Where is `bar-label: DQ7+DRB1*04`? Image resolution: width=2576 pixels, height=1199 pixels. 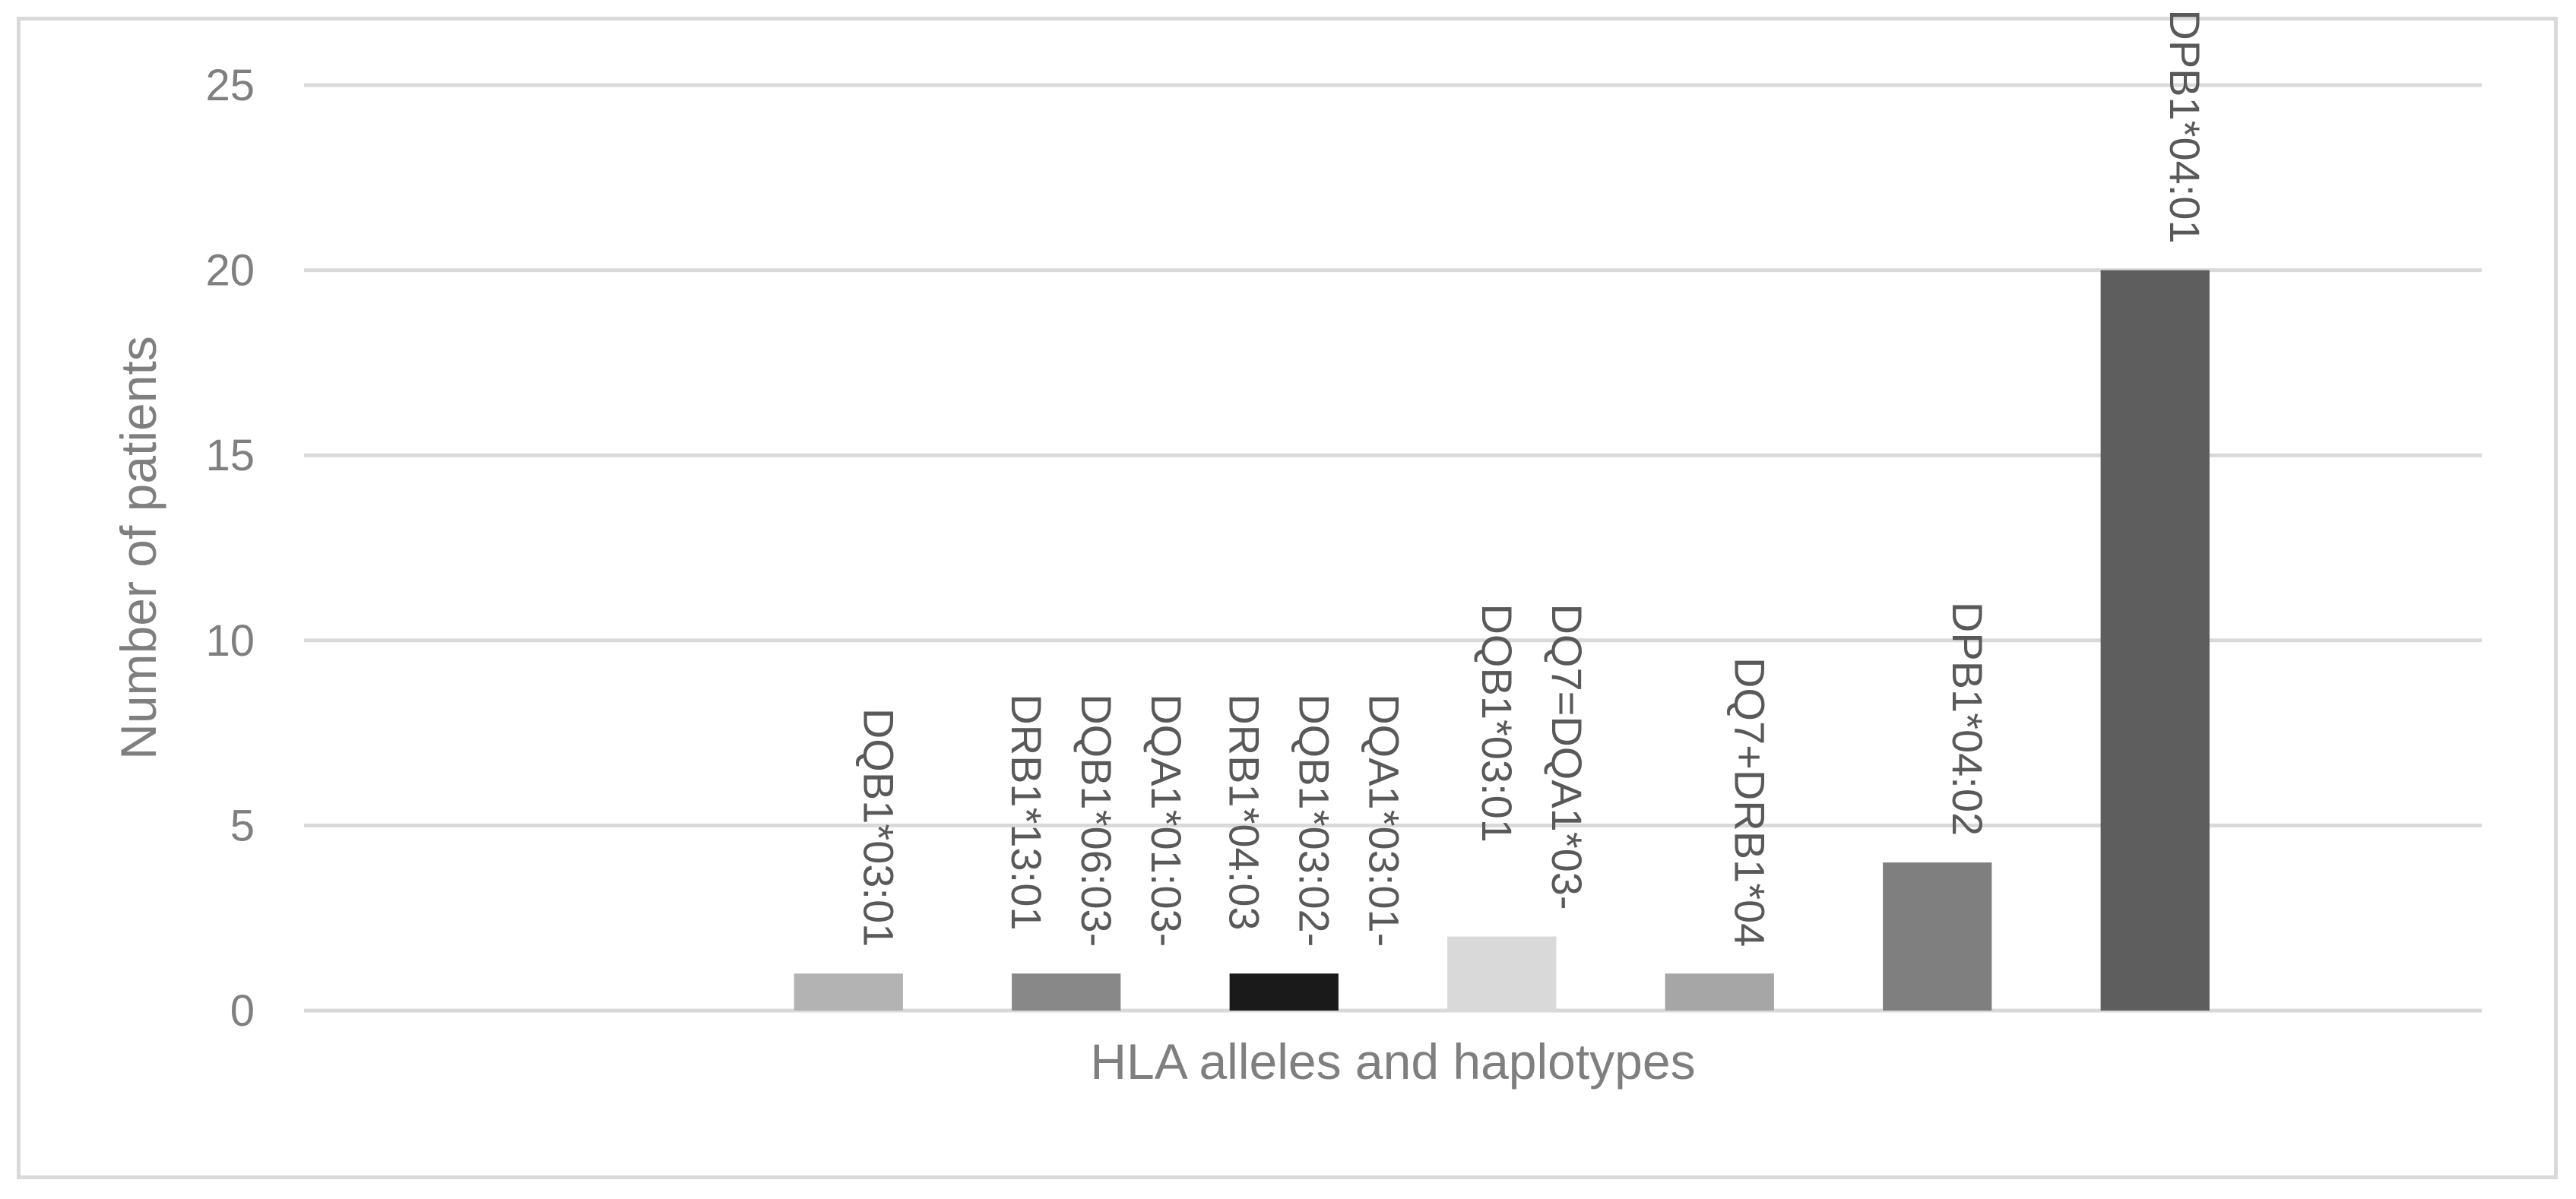
bar-label: DQ7+DRB1*04 is located at coordinates (1749, 802).